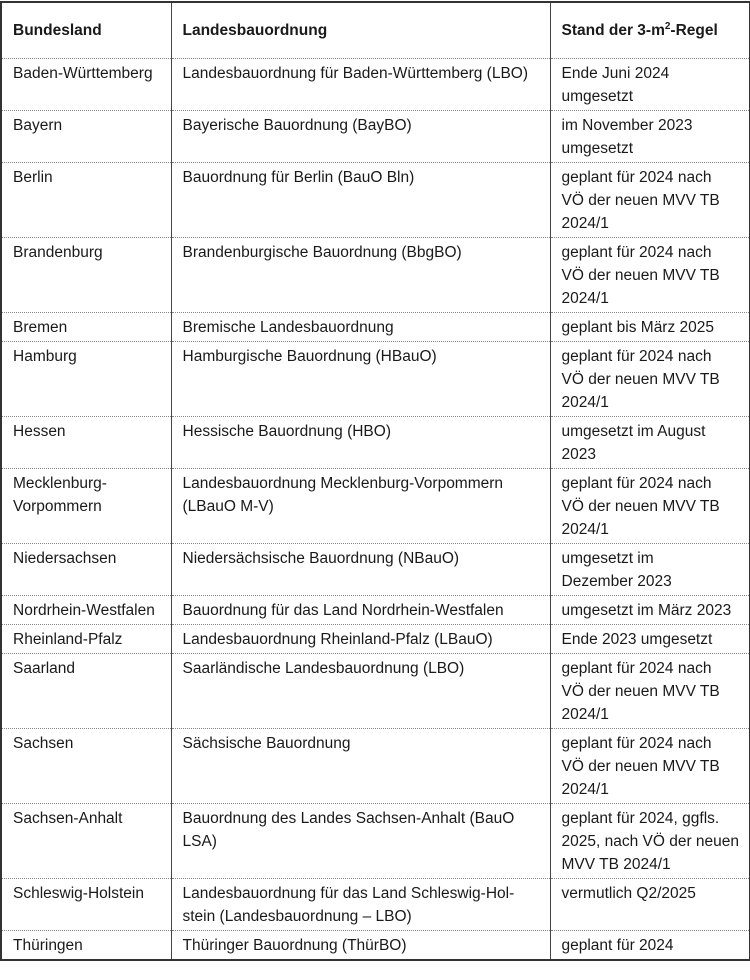  Describe the element at coordinates (649, 610) in the screenshot. I see `cell-stand: umgesetzt im März 2023` at that location.